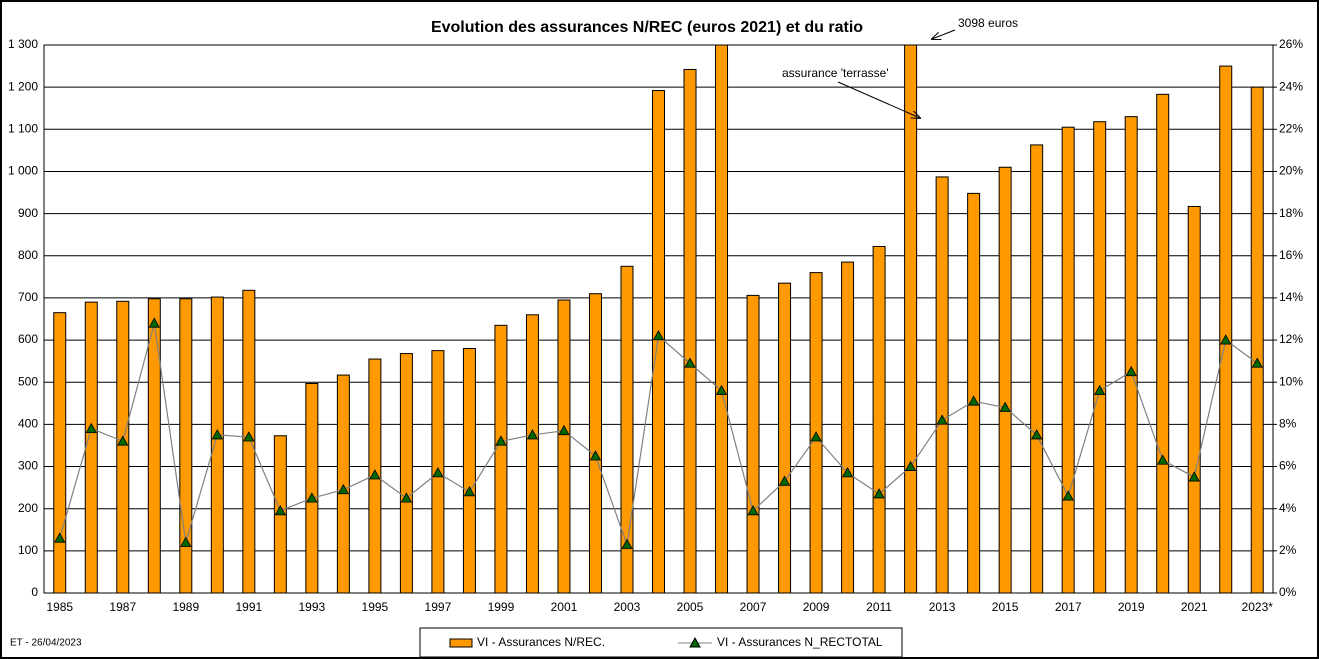 This screenshot has width=1319, height=659. I want to click on y2-tick-label: 12%, so click(1291, 339).